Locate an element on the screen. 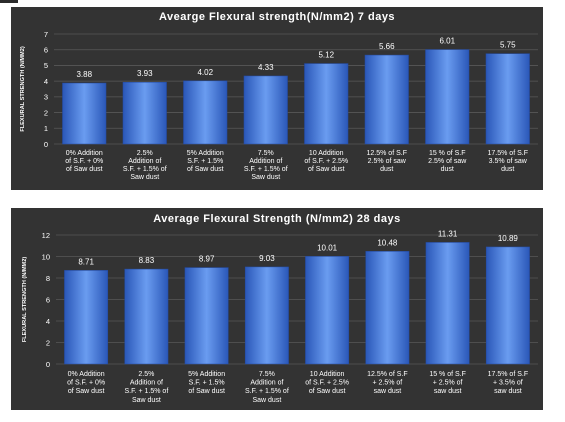 This screenshot has width=565, height=422. c28-y-tick-12: 12 is located at coordinates (46, 235).